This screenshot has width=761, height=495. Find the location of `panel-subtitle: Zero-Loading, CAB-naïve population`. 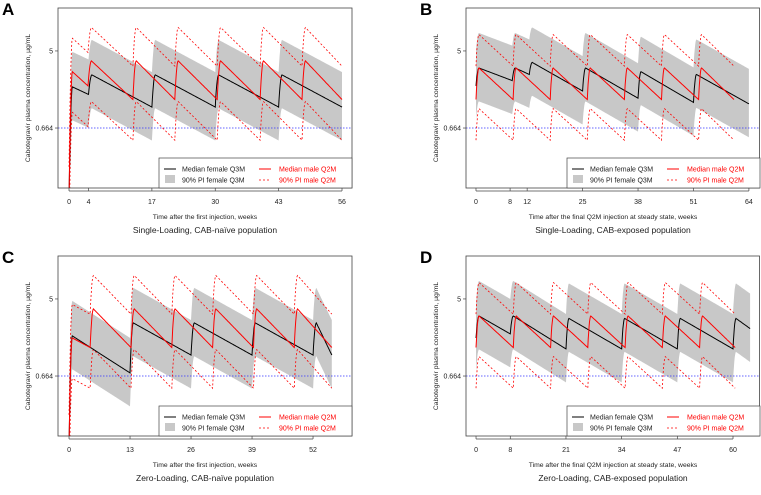

panel-subtitle: Zero-Loading, CAB-naïve population is located at coordinates (205, 478).